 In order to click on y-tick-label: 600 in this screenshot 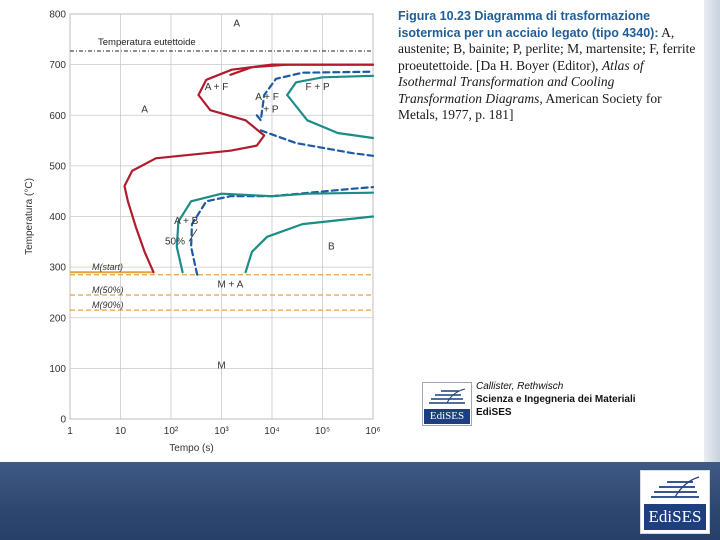, I will do `click(57, 116)`.